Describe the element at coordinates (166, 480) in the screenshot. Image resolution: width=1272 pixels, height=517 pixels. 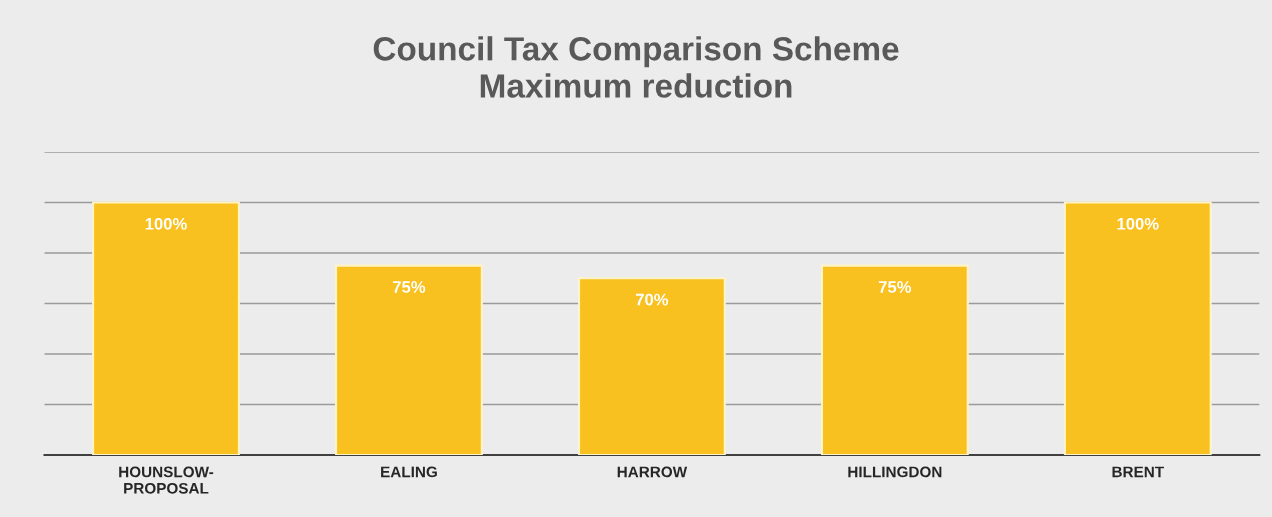
I see `x-tick-label: HOUNSLOW- PROPOSAL` at that location.